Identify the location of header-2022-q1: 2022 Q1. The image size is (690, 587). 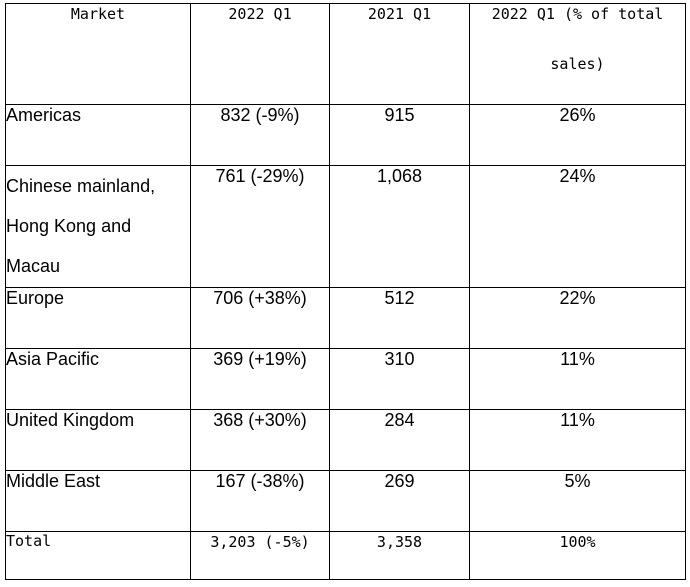
(260, 54).